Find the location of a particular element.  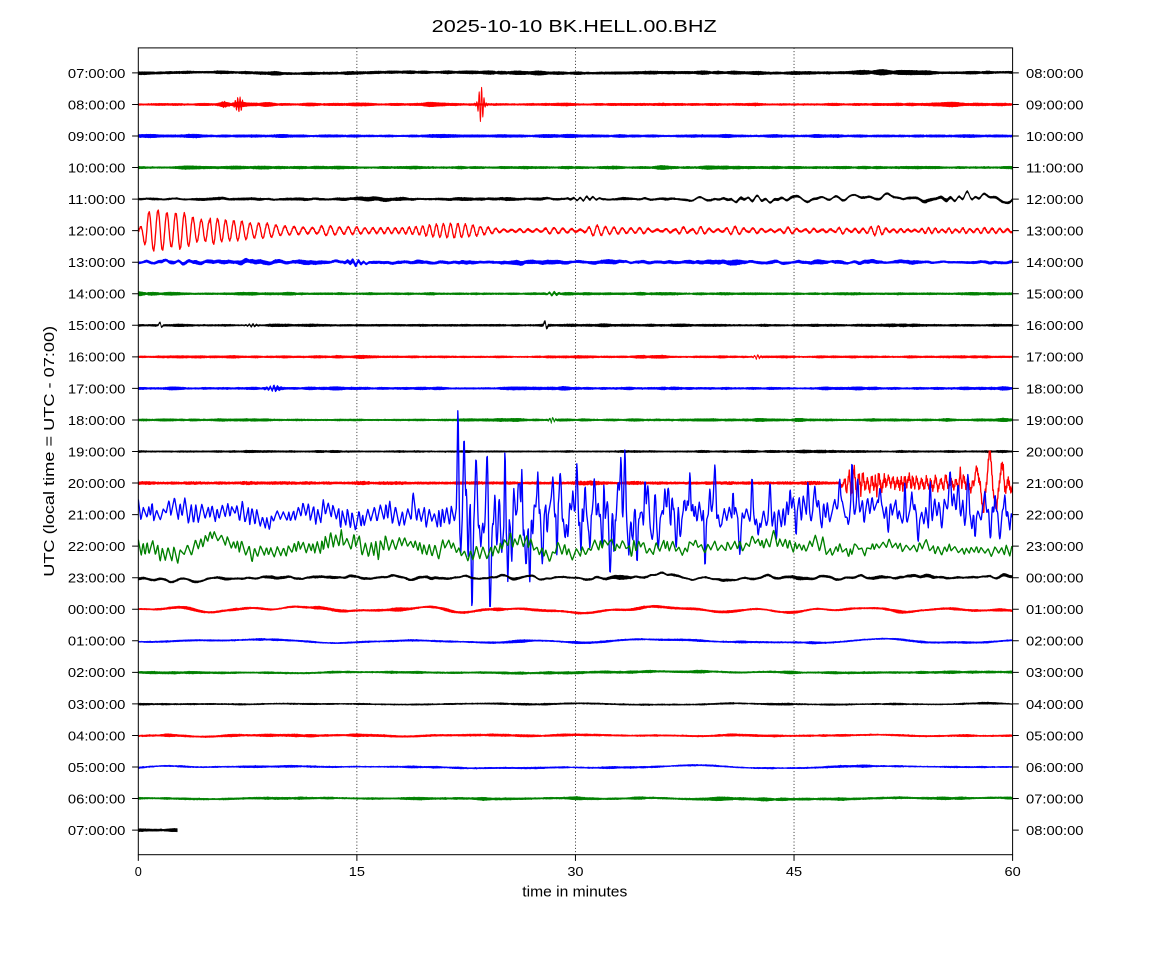

svg-text: UTC (local time = UTC - 07:00) is located at coordinates (49, 451).